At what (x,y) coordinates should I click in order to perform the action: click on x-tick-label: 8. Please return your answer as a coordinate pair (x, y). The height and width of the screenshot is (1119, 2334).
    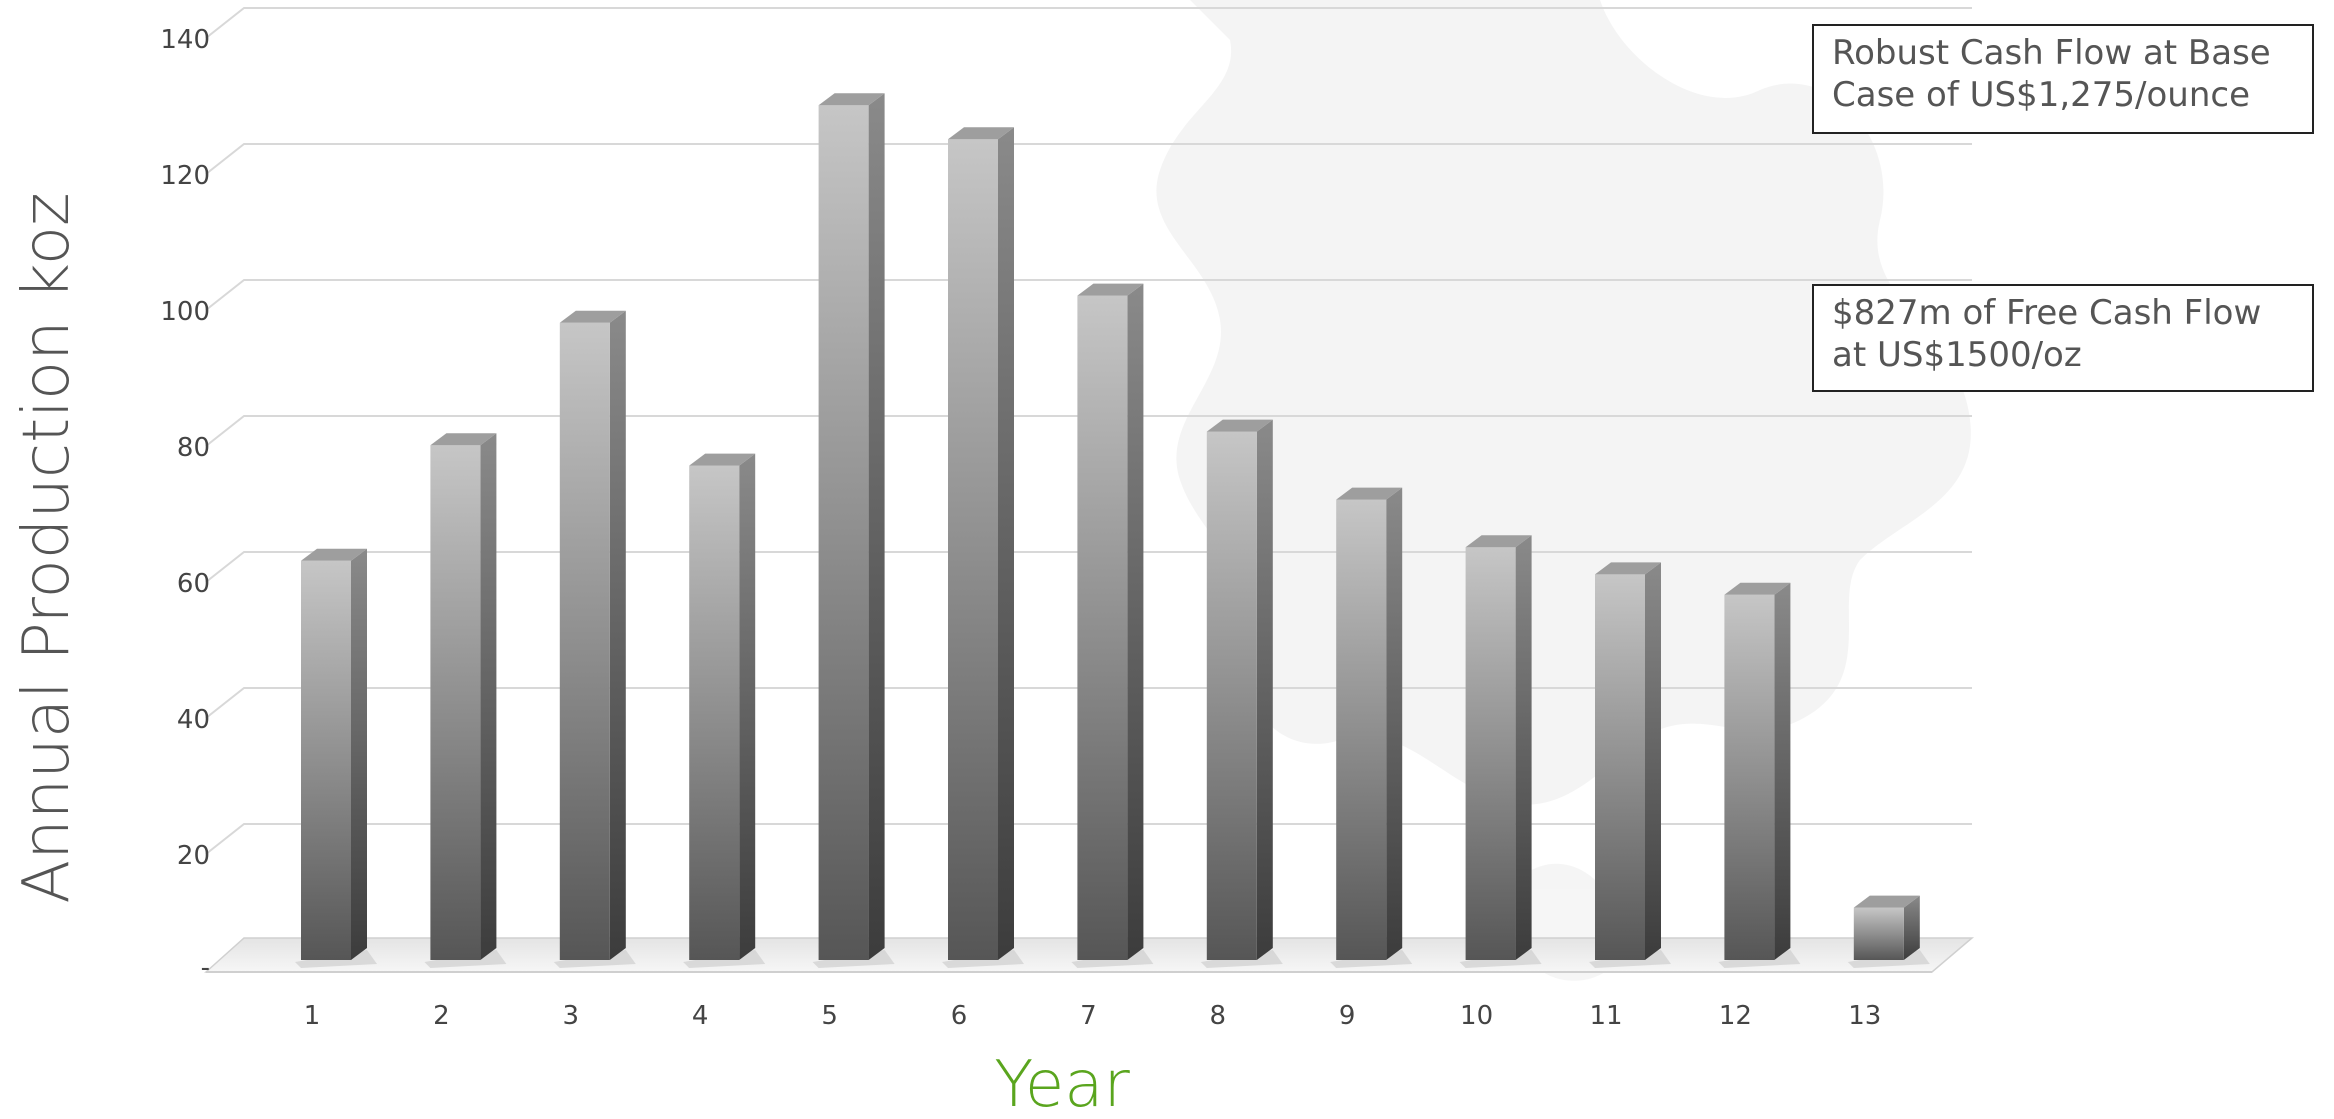
    Looking at the image, I should click on (1218, 1016).